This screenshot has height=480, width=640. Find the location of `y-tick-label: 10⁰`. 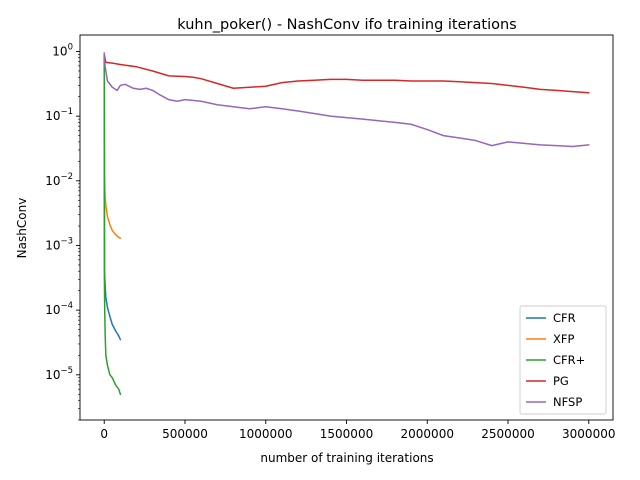

y-tick-label: 10⁰ is located at coordinates (62, 51).